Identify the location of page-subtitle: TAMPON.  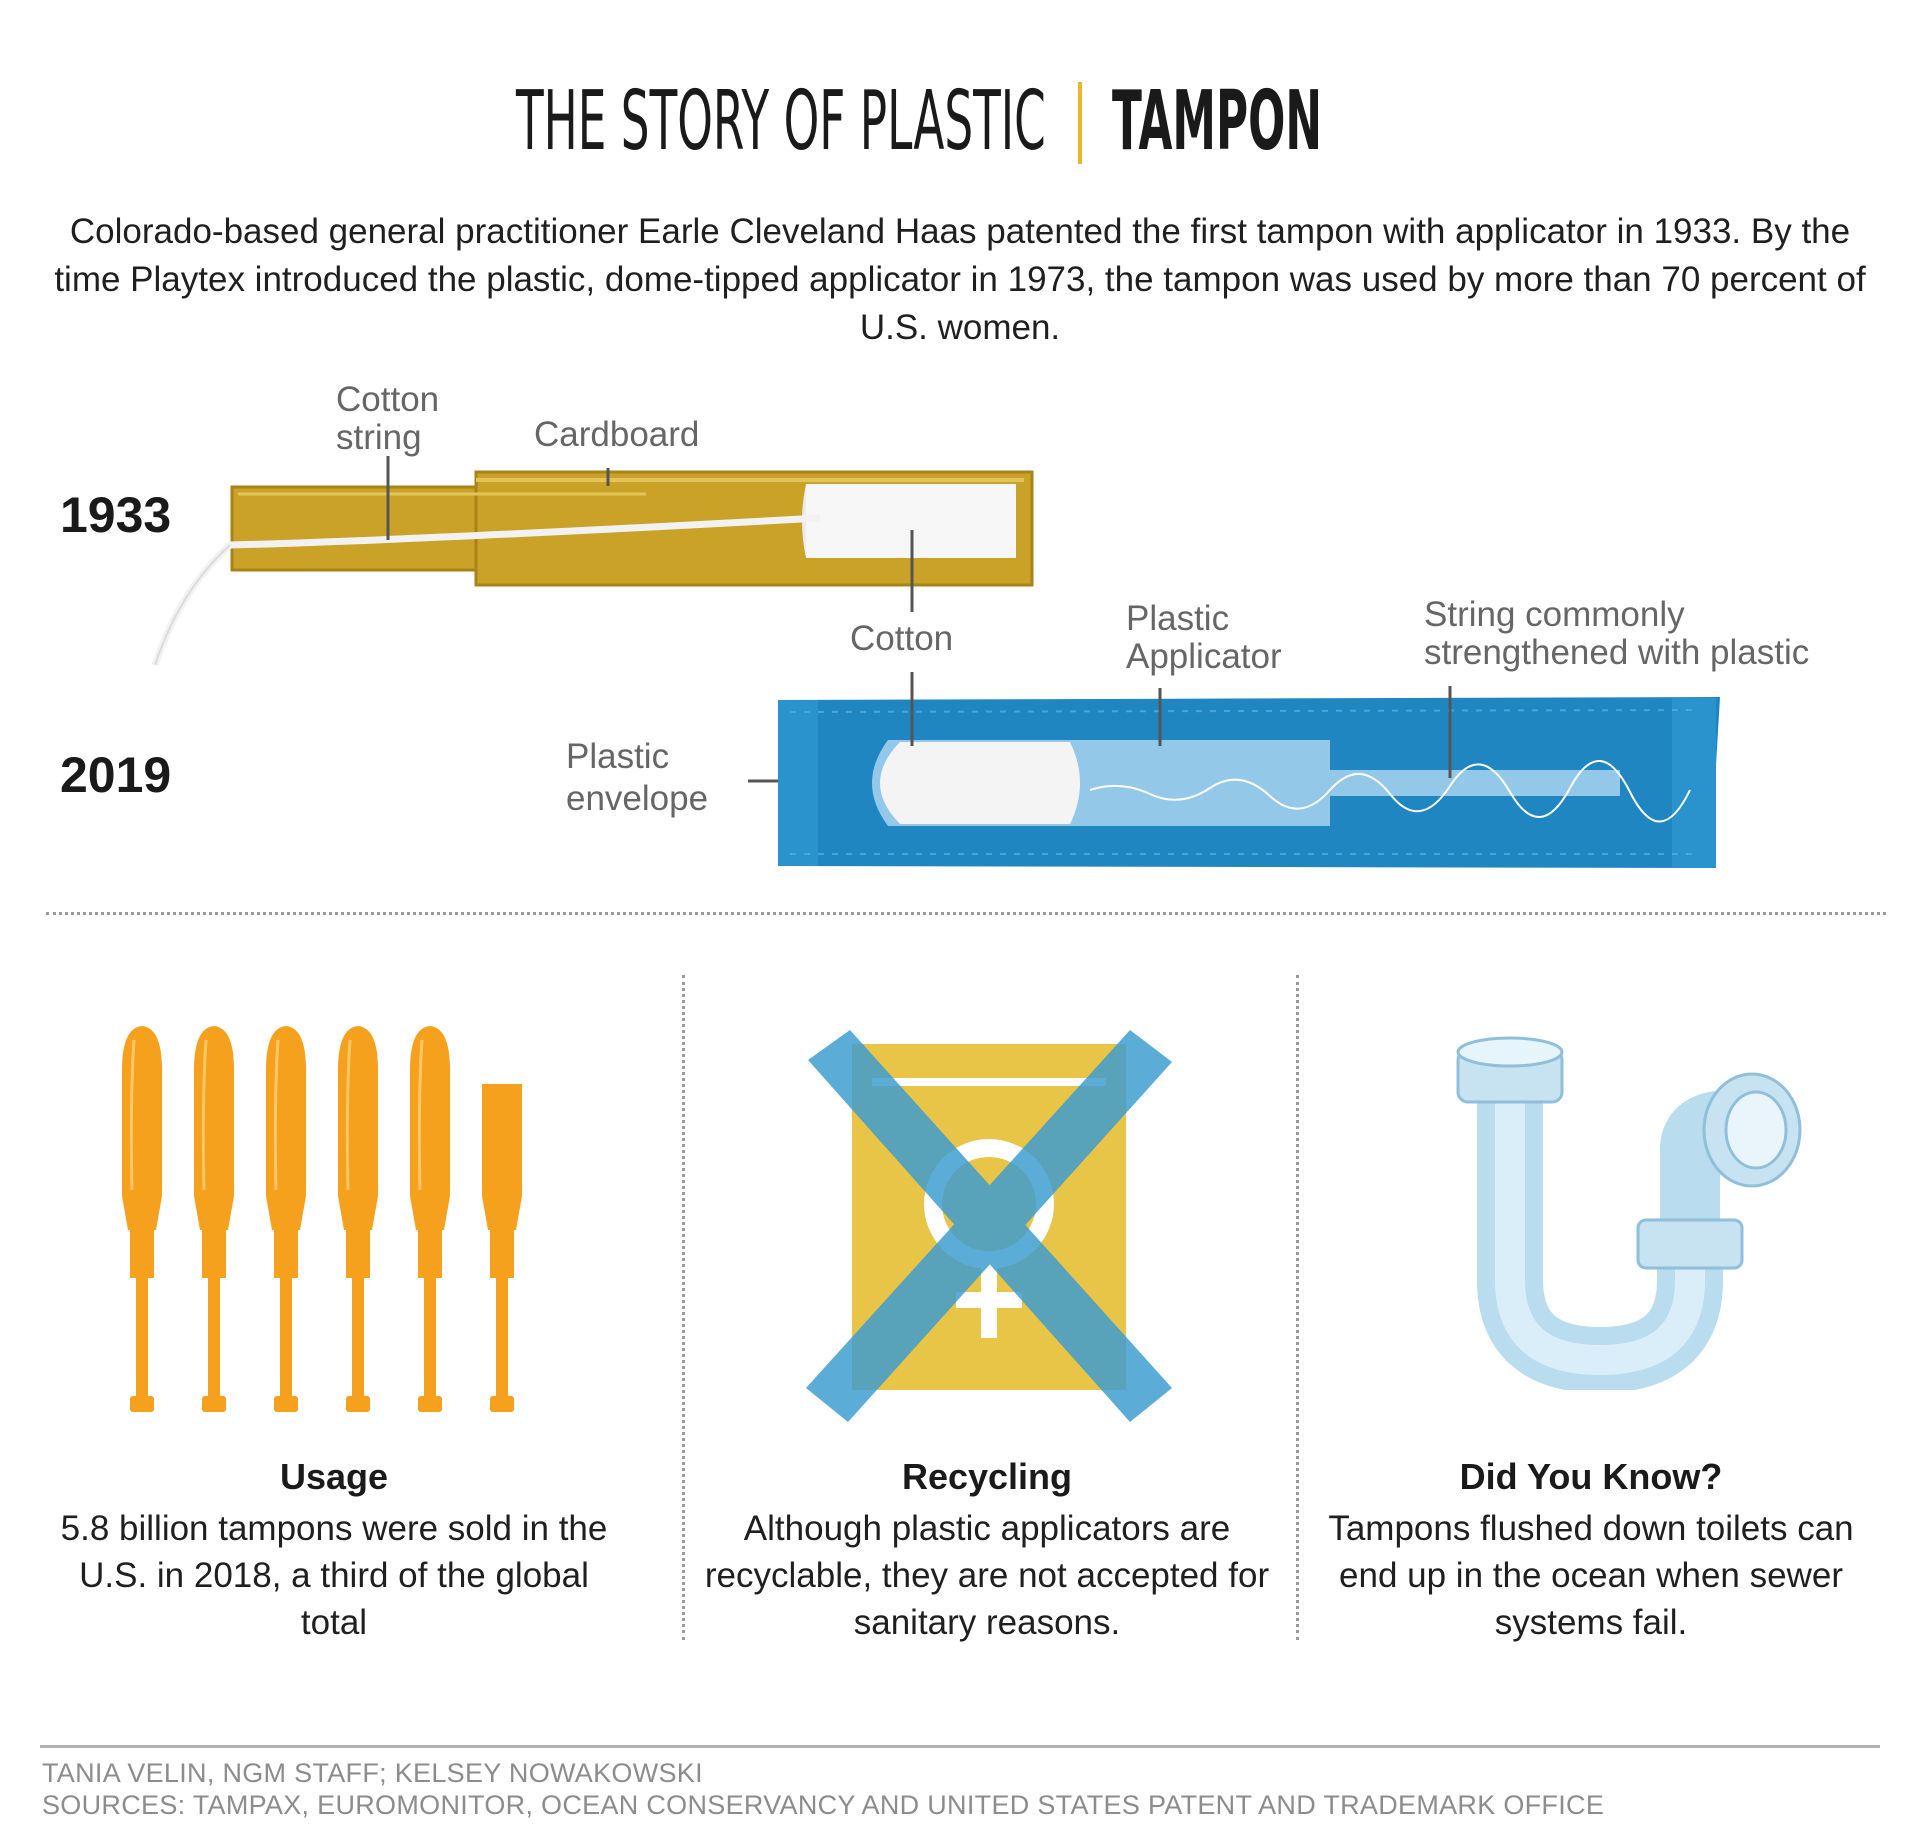
(1217, 121).